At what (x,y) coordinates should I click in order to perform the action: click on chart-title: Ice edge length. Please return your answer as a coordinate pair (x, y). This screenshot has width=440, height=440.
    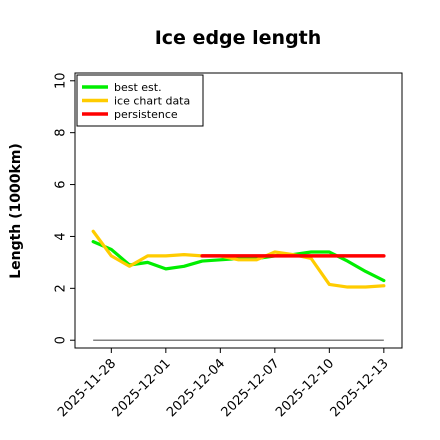
    Looking at the image, I should click on (238, 38).